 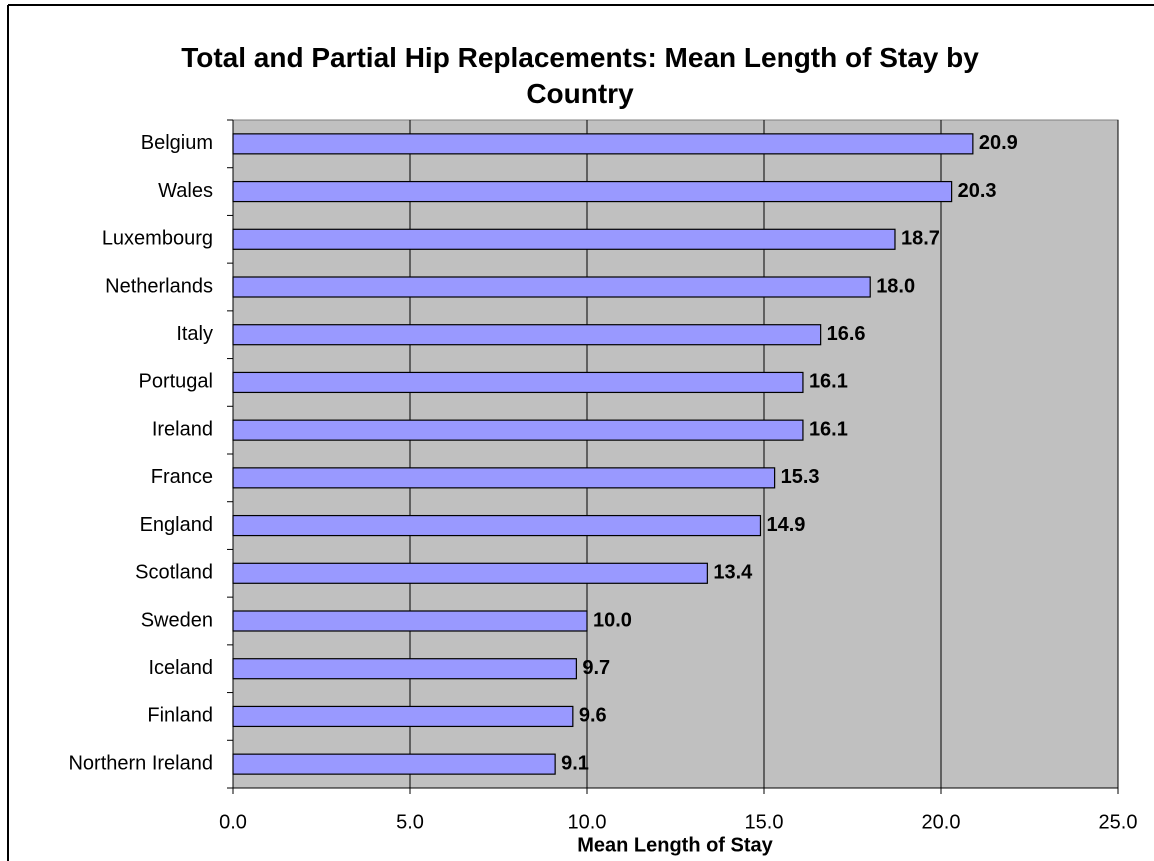 I want to click on y-tick-label: England, so click(x=176, y=525).